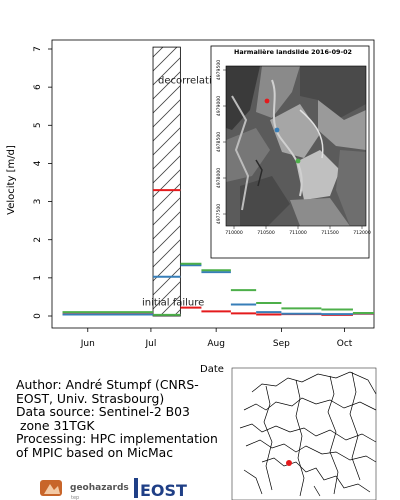 Image resolution: width=400 pixels, height=500 pixels. I want to click on y-tick-label: 1, so click(38, 278).